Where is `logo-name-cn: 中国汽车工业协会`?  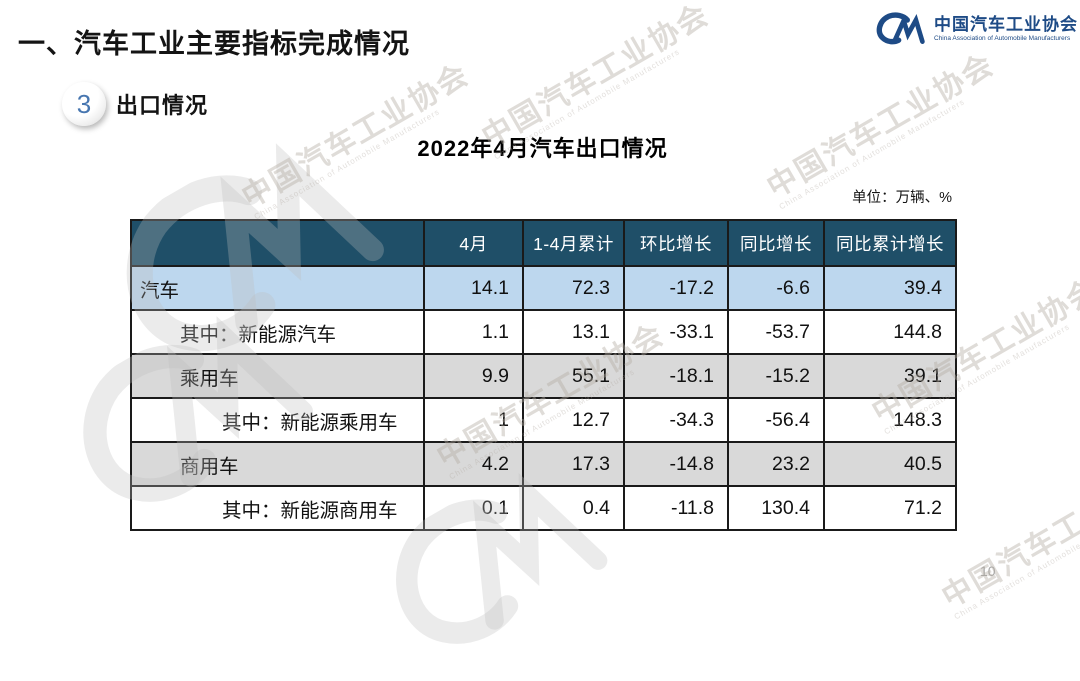
logo-name-cn: 中国汽车工业协会 is located at coordinates (1006, 25).